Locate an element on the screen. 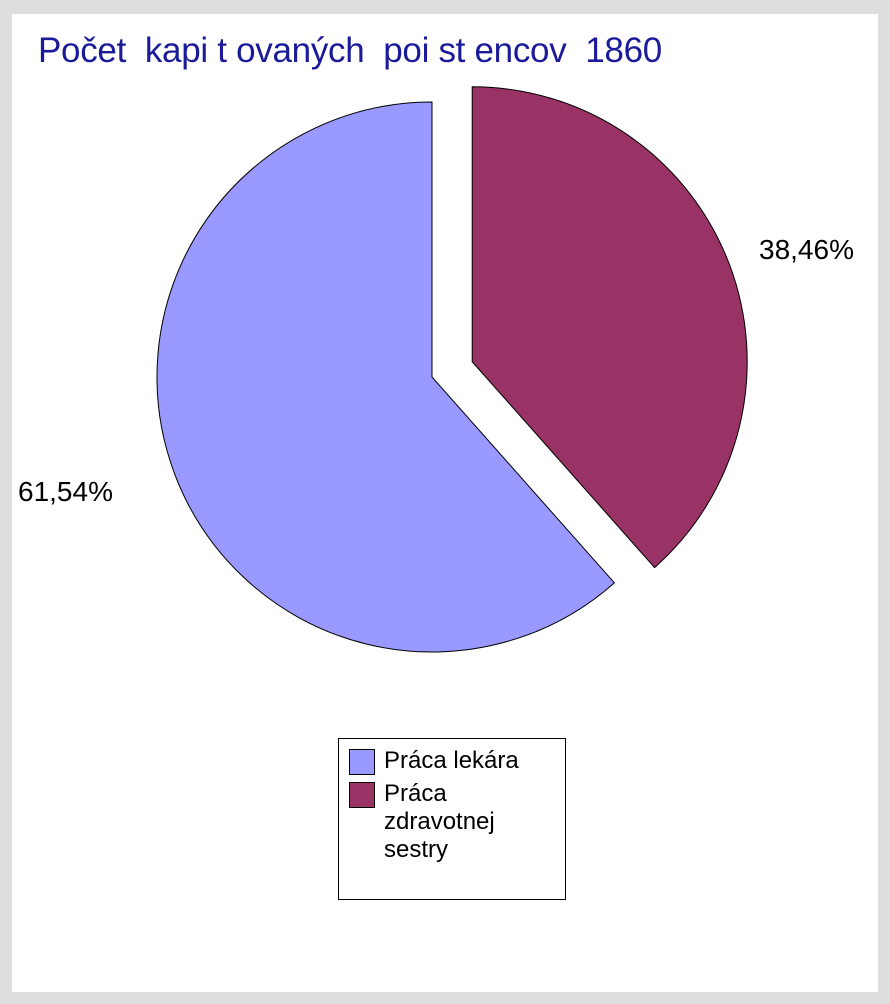 Image resolution: width=890 pixels, height=1004 pixels. legend-item-prace-lekara: Práca lekára is located at coordinates (453, 761).